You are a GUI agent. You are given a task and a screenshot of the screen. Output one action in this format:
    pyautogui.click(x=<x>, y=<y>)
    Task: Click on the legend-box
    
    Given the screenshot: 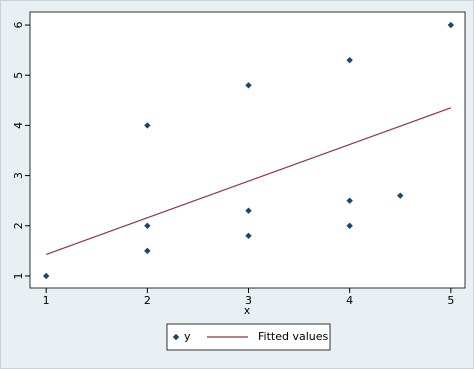 What is the action you would take?
    pyautogui.click(x=248, y=337)
    